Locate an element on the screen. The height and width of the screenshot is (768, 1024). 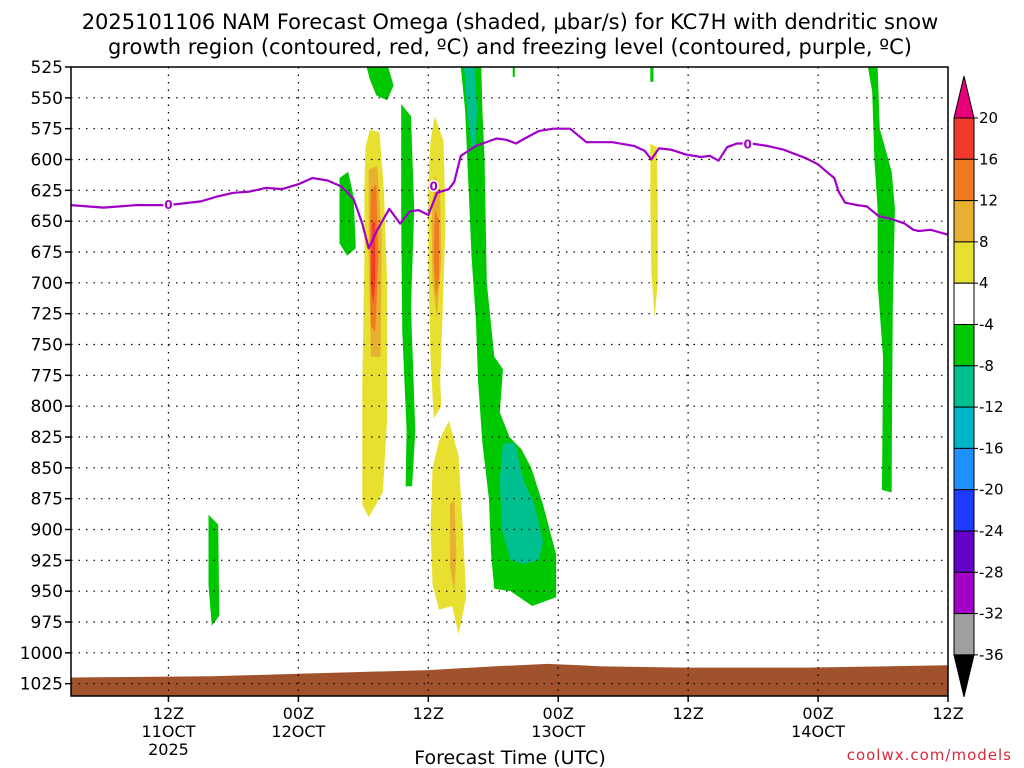
terrain-fill is located at coordinates (509, 679).